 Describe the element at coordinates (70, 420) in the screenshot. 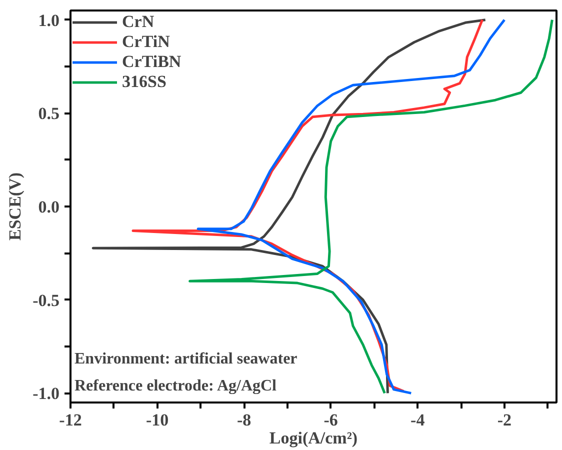

I see `x-tick-label: -12` at that location.